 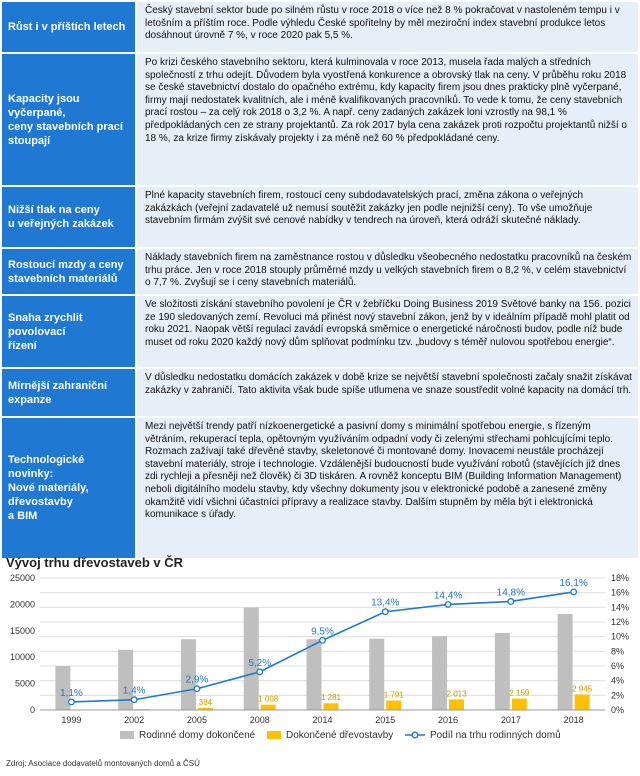 What do you see at coordinates (617, 651) in the screenshot?
I see `right-axis-tick: 8%` at bounding box center [617, 651].